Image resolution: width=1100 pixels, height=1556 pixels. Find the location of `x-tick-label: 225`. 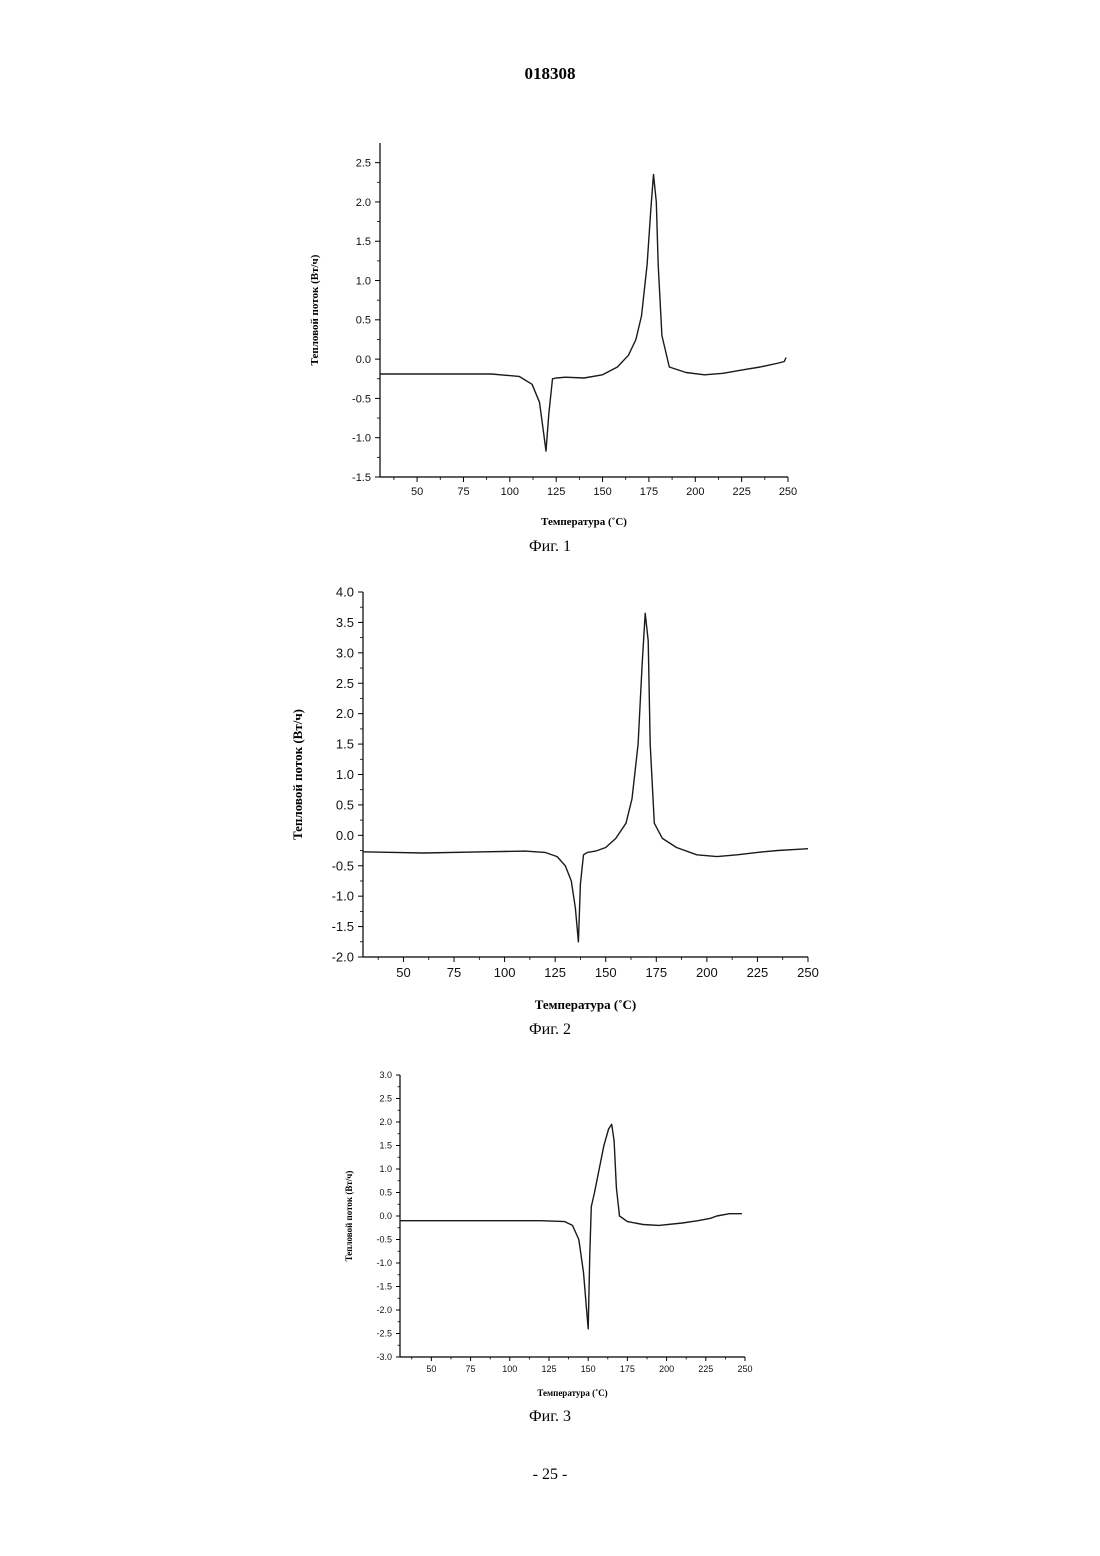

x-tick-label: 225 is located at coordinates (705, 1369).